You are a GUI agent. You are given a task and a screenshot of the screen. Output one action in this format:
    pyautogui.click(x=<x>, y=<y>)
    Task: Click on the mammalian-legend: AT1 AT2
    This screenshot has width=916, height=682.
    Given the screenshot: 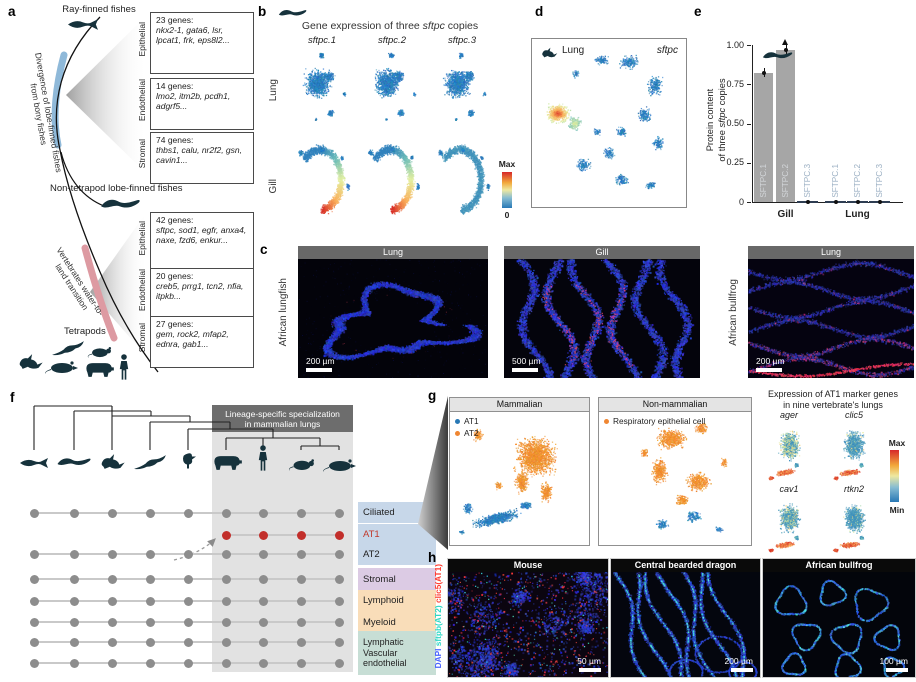 What is the action you would take?
    pyautogui.click(x=467, y=428)
    